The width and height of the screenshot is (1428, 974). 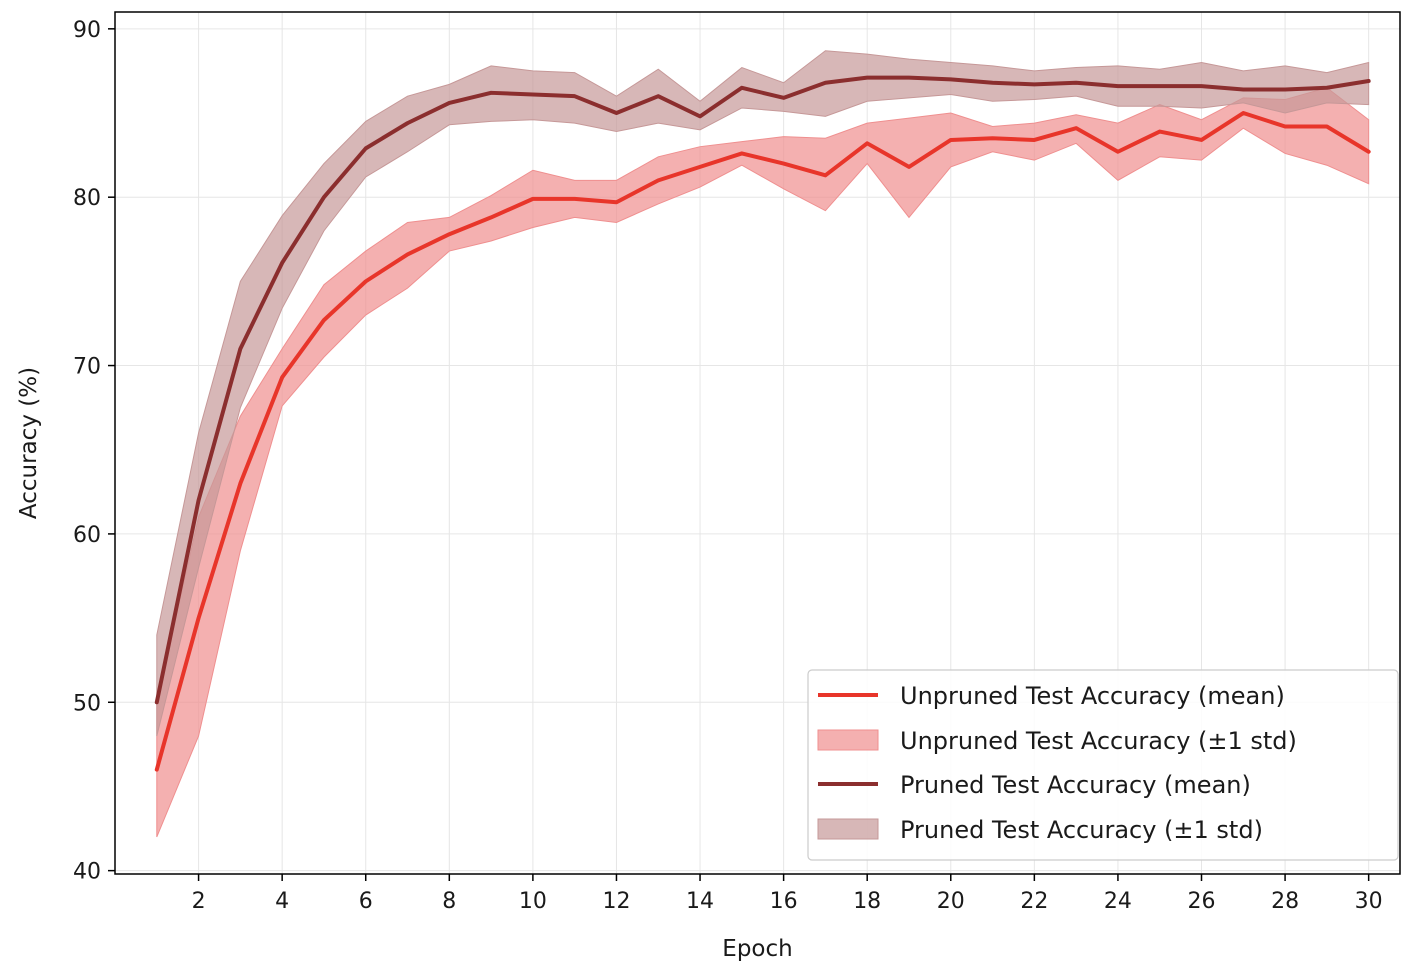 I want to click on legend-swatch-unpruned-std, so click(x=848, y=740).